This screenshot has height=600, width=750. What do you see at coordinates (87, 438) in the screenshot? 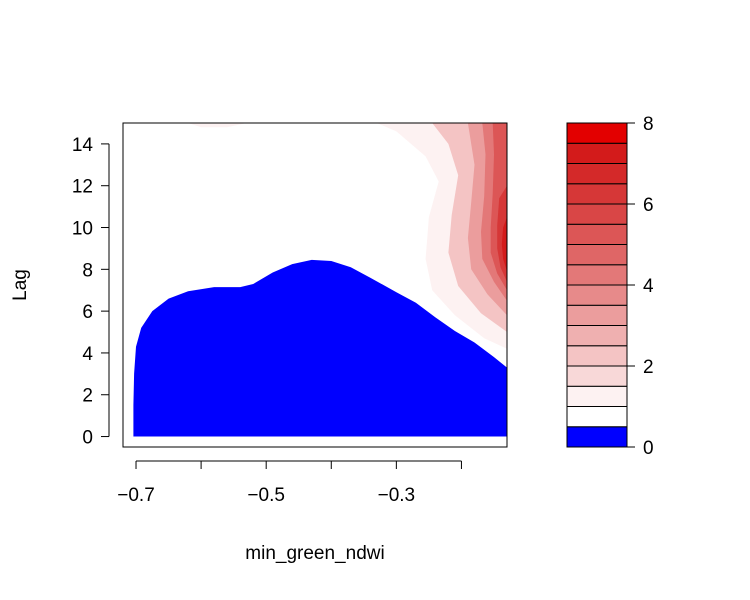
I see `y-tick-label: 0` at bounding box center [87, 438].